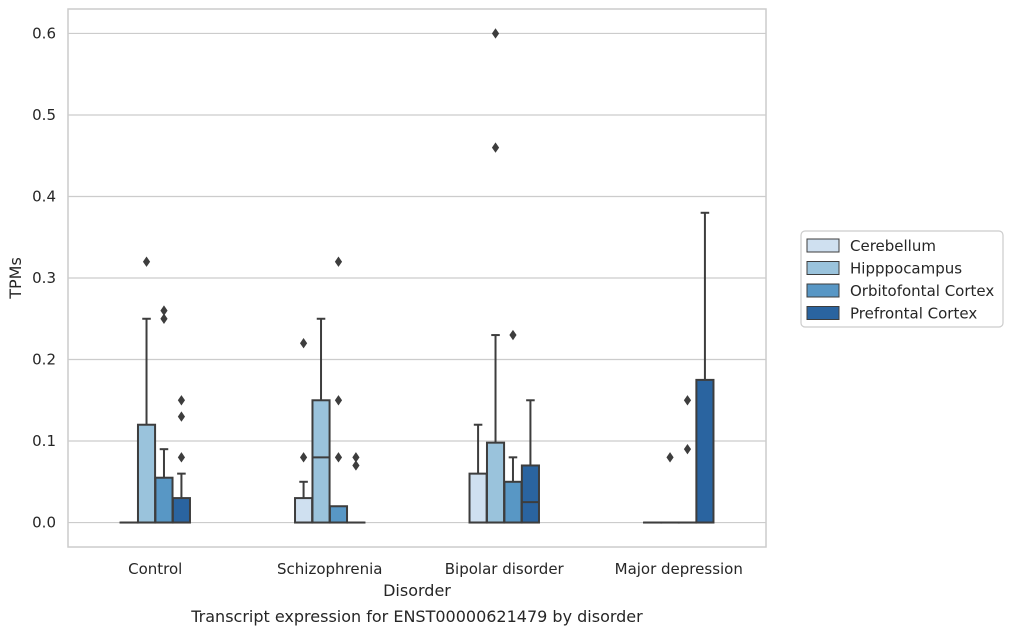 The height and width of the screenshot is (634, 1014). What do you see at coordinates (155, 569) in the screenshot?
I see `x-tick-label: Control` at bounding box center [155, 569].